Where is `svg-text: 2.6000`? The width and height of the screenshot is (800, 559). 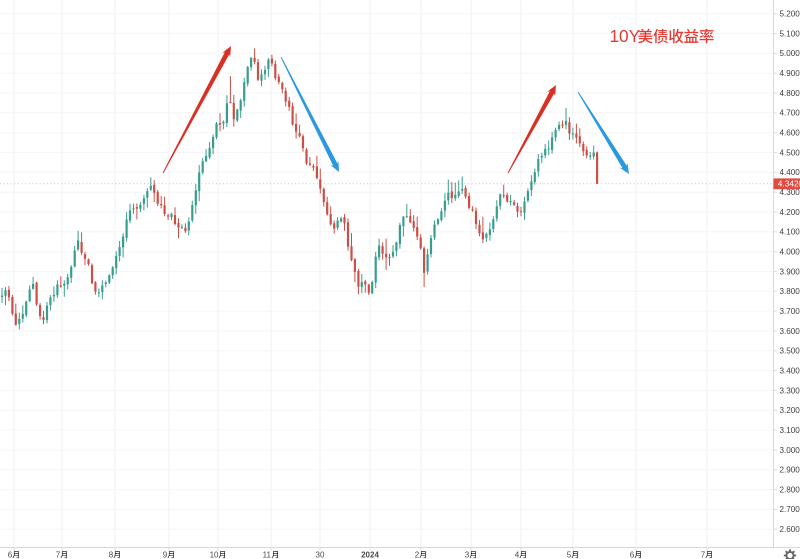
svg-text: 2.6000 is located at coordinates (790, 529).